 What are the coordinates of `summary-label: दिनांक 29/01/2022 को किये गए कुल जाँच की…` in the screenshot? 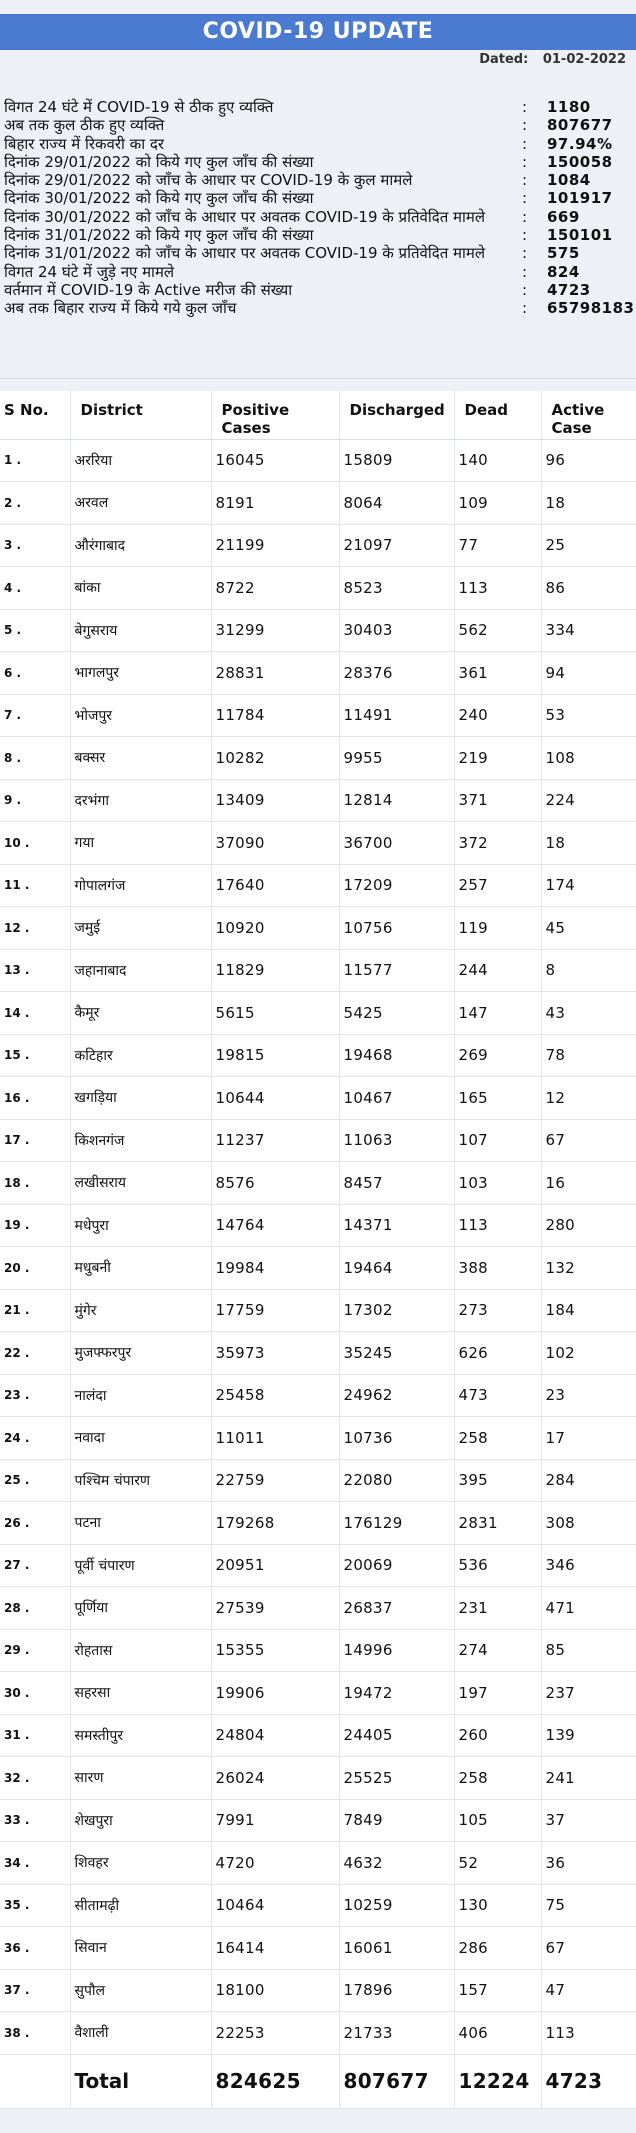 It's located at (159, 161).